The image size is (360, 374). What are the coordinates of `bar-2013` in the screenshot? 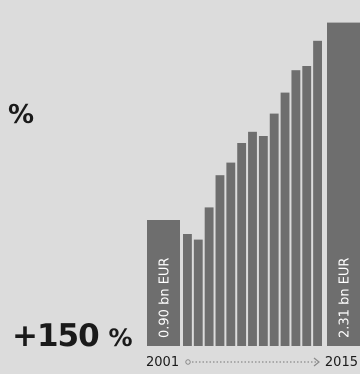 It's located at (307, 206).